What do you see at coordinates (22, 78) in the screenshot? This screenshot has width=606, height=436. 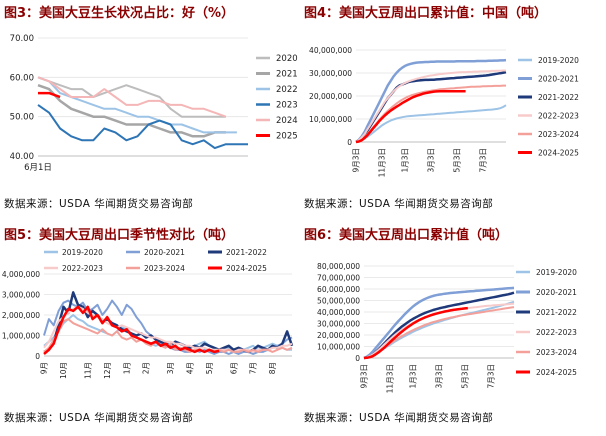 I see `y-tick-label: 60.00` at bounding box center [22, 78].